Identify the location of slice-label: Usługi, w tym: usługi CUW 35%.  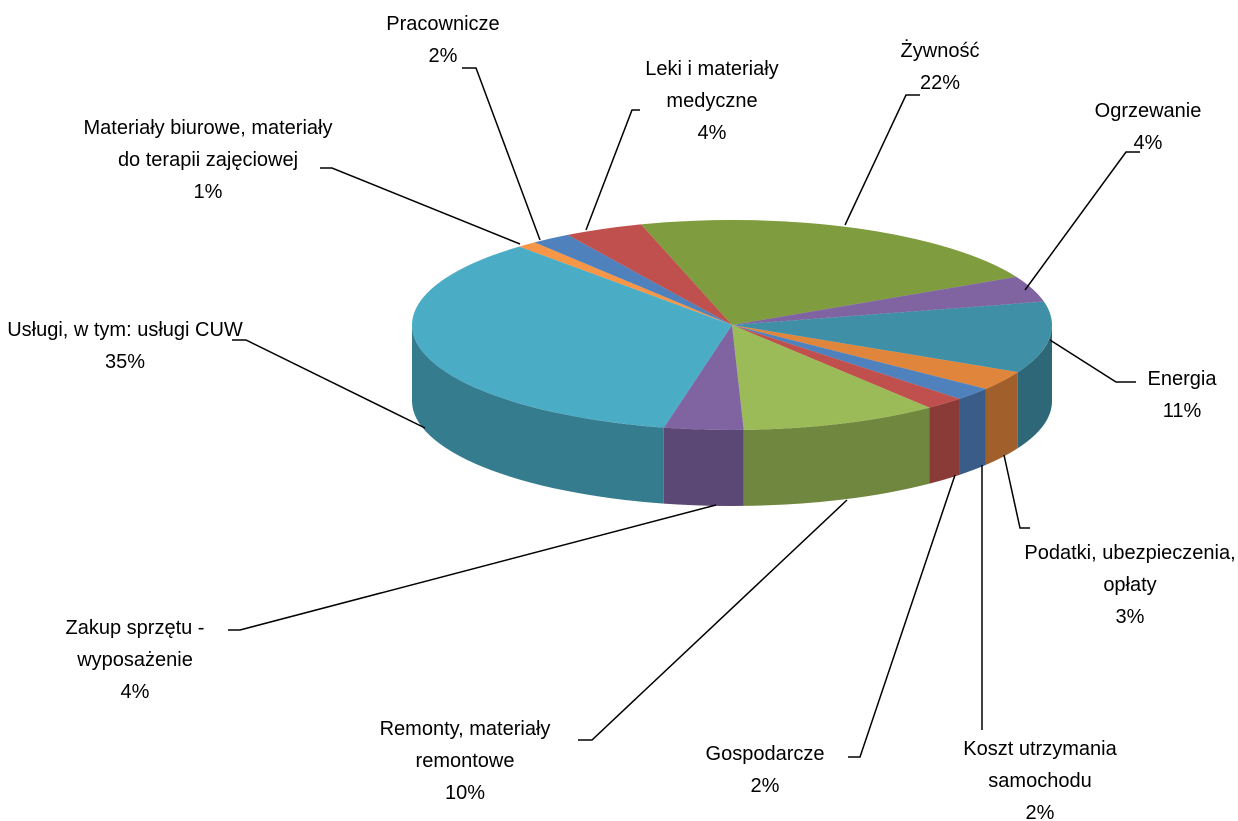
(125, 346).